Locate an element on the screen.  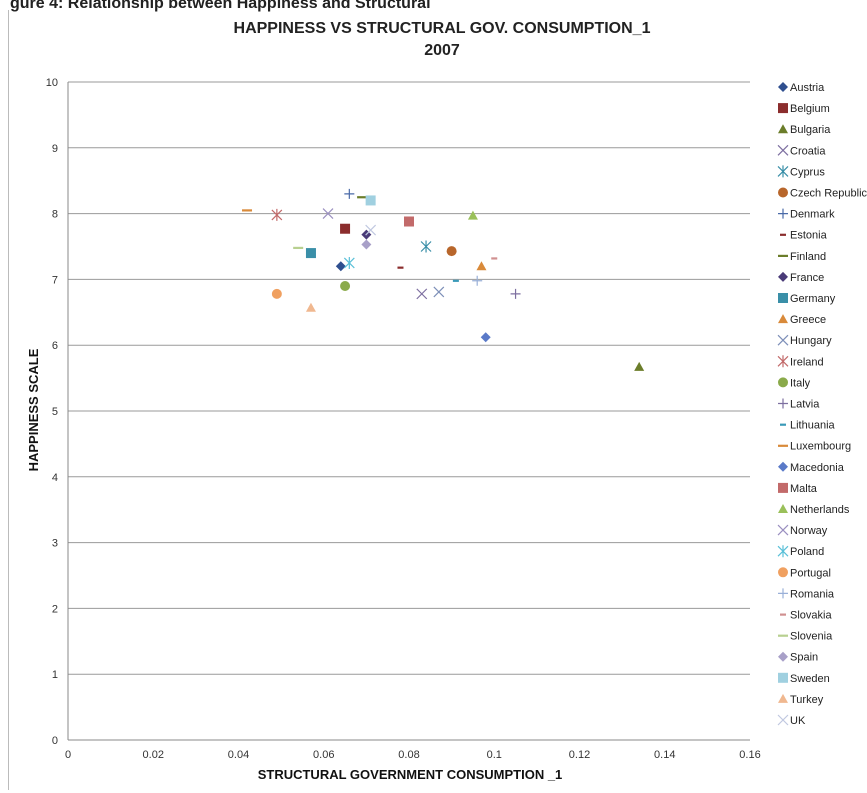
legend-item-sweden: Sweden is located at coordinates (804, 678).